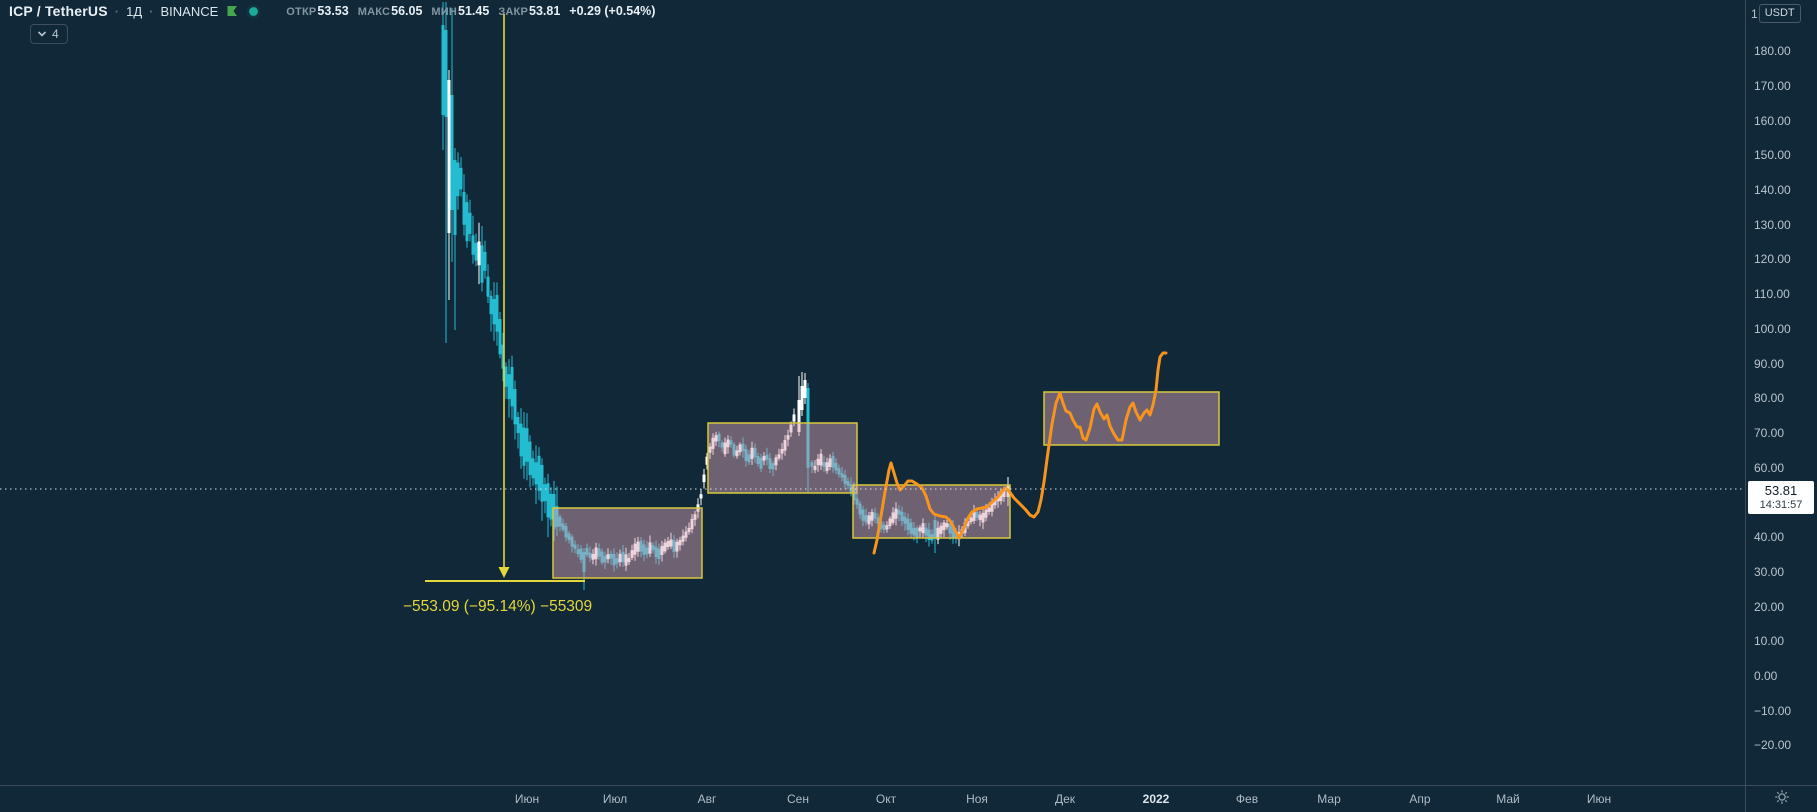 Image resolution: width=1817 pixels, height=812 pixels. I want to click on last-price-value: 53.81, so click(1781, 490).